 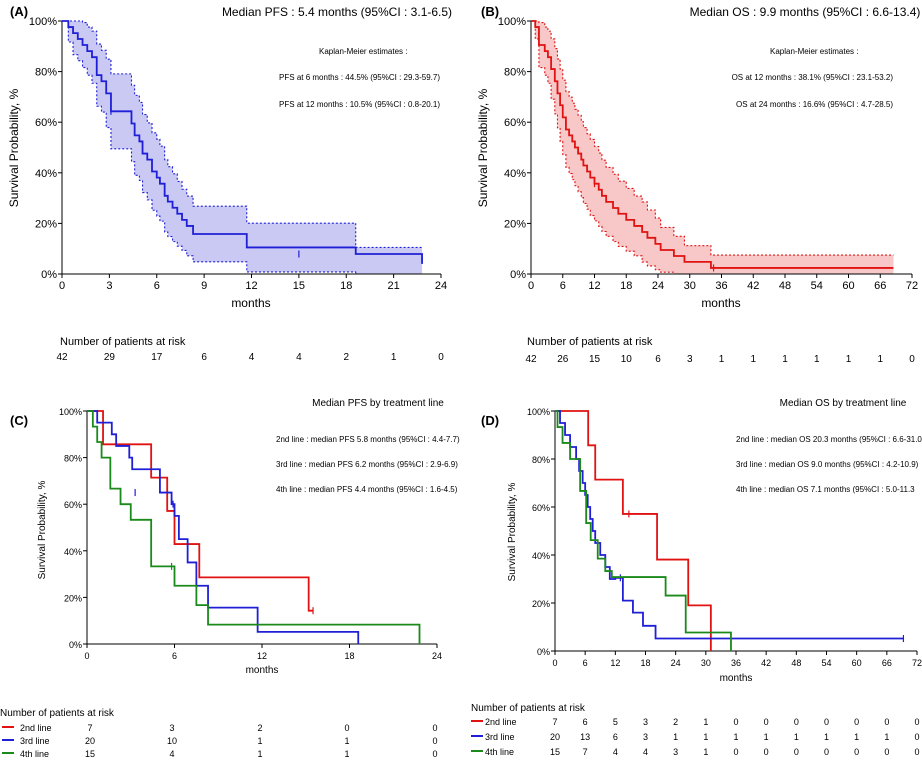 What do you see at coordinates (19, 420) in the screenshot?
I see `panel-label: (C)` at bounding box center [19, 420].